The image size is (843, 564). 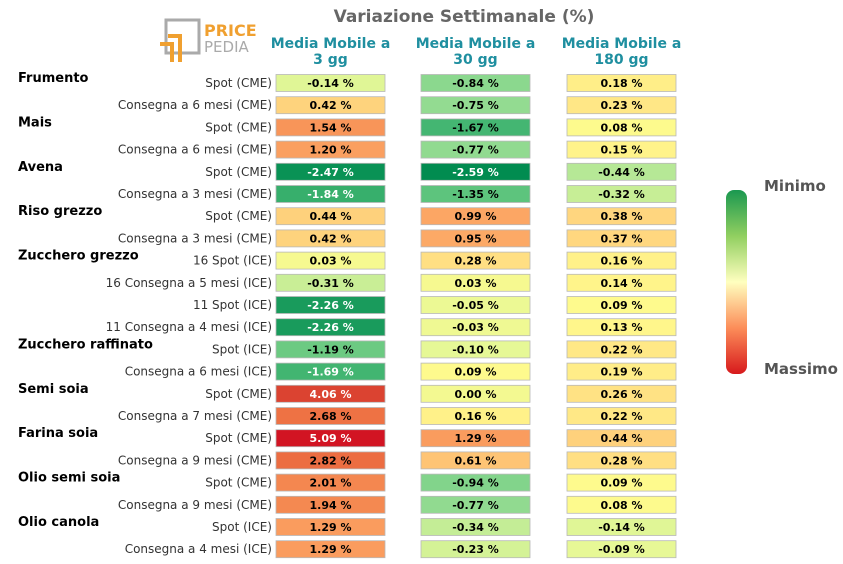 What do you see at coordinates (242, 349) in the screenshot?
I see `row-label: Spot (ICE)` at bounding box center [242, 349].